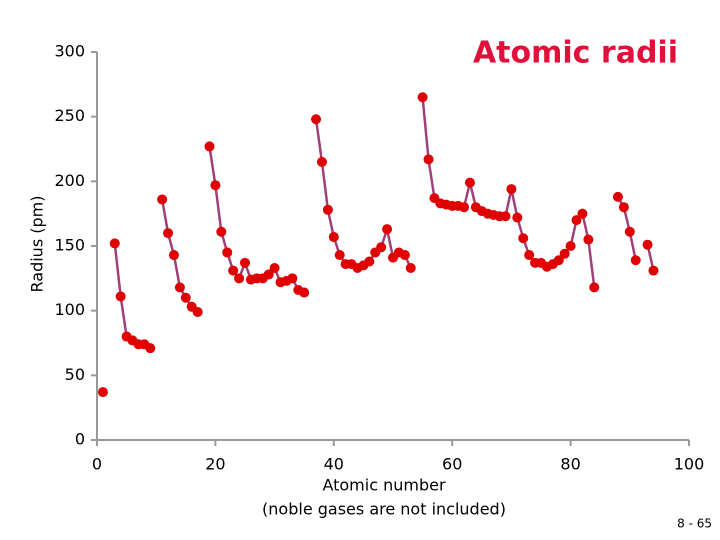 The width and height of the screenshot is (720, 540). What do you see at coordinates (575, 53) in the screenshot?
I see `chart-title: Atomic radii` at bounding box center [575, 53].